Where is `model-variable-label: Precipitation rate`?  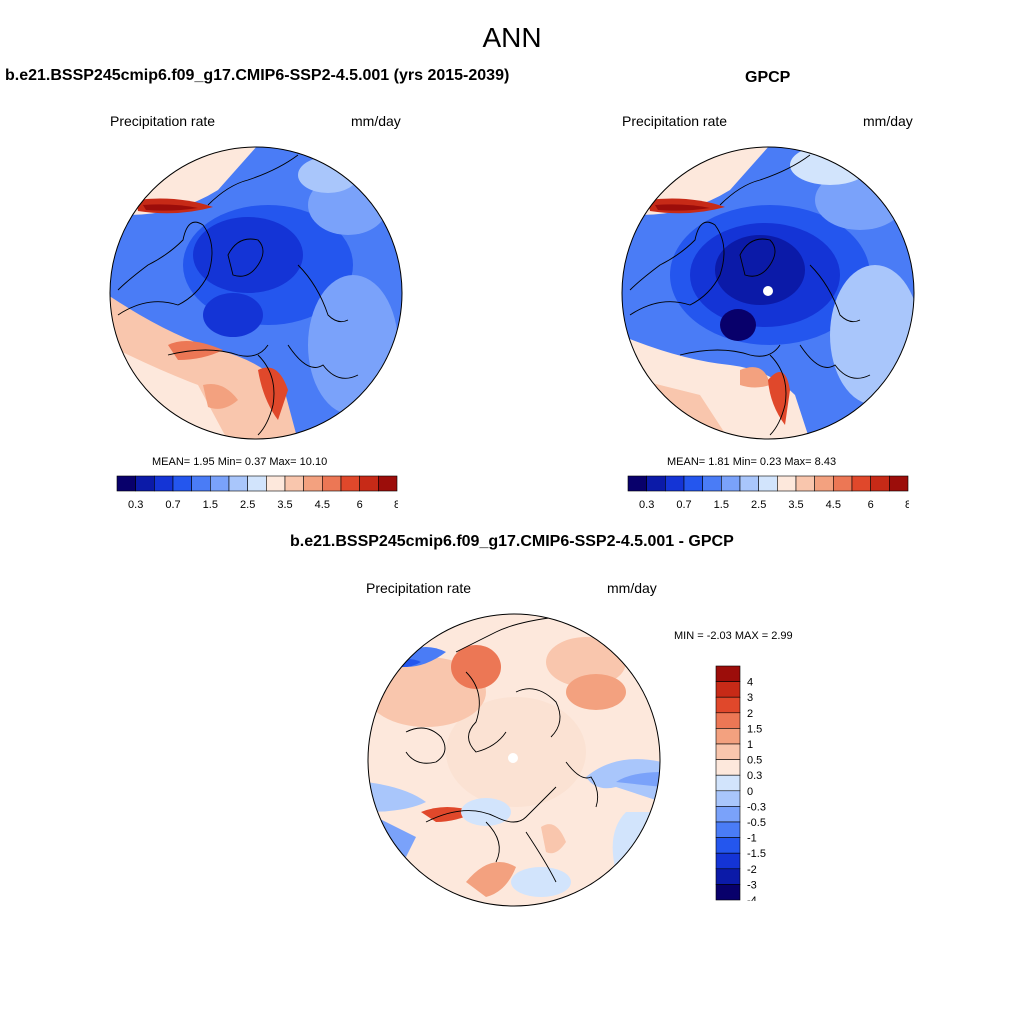
model-variable-label: Precipitation rate is located at coordinates (163, 121).